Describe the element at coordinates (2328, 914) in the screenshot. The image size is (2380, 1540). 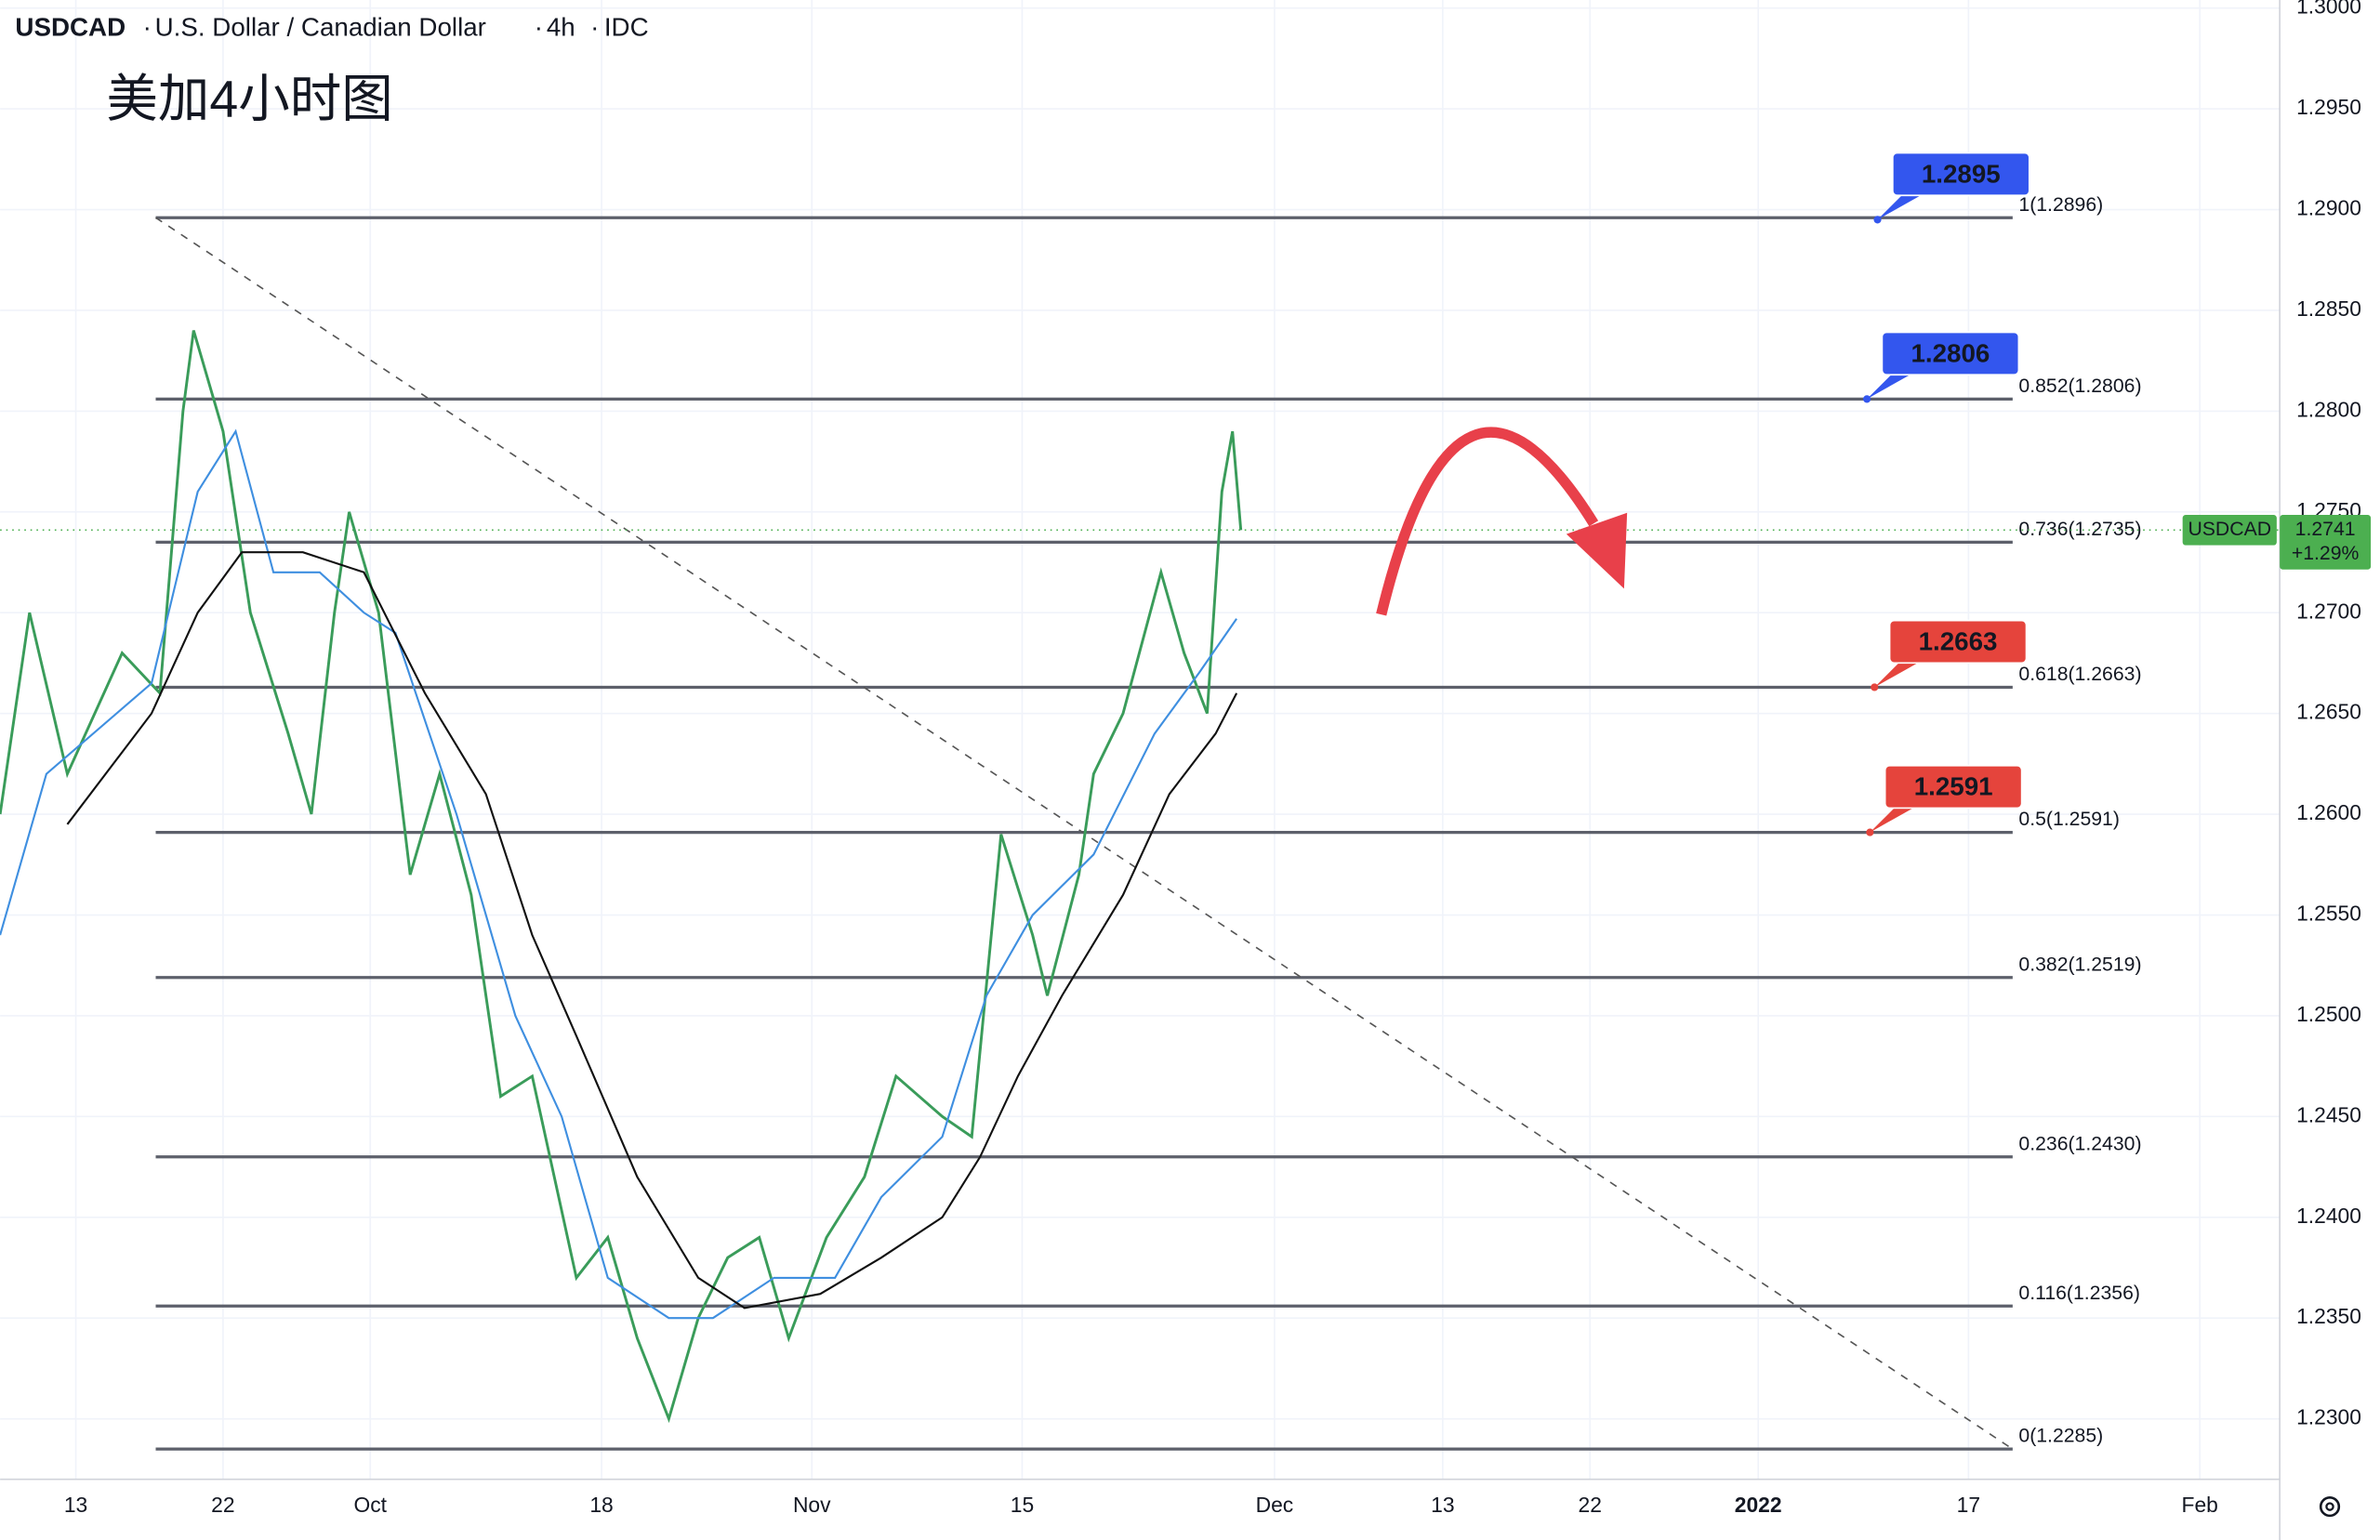
I see `y-tick-label: 1.2550` at that location.